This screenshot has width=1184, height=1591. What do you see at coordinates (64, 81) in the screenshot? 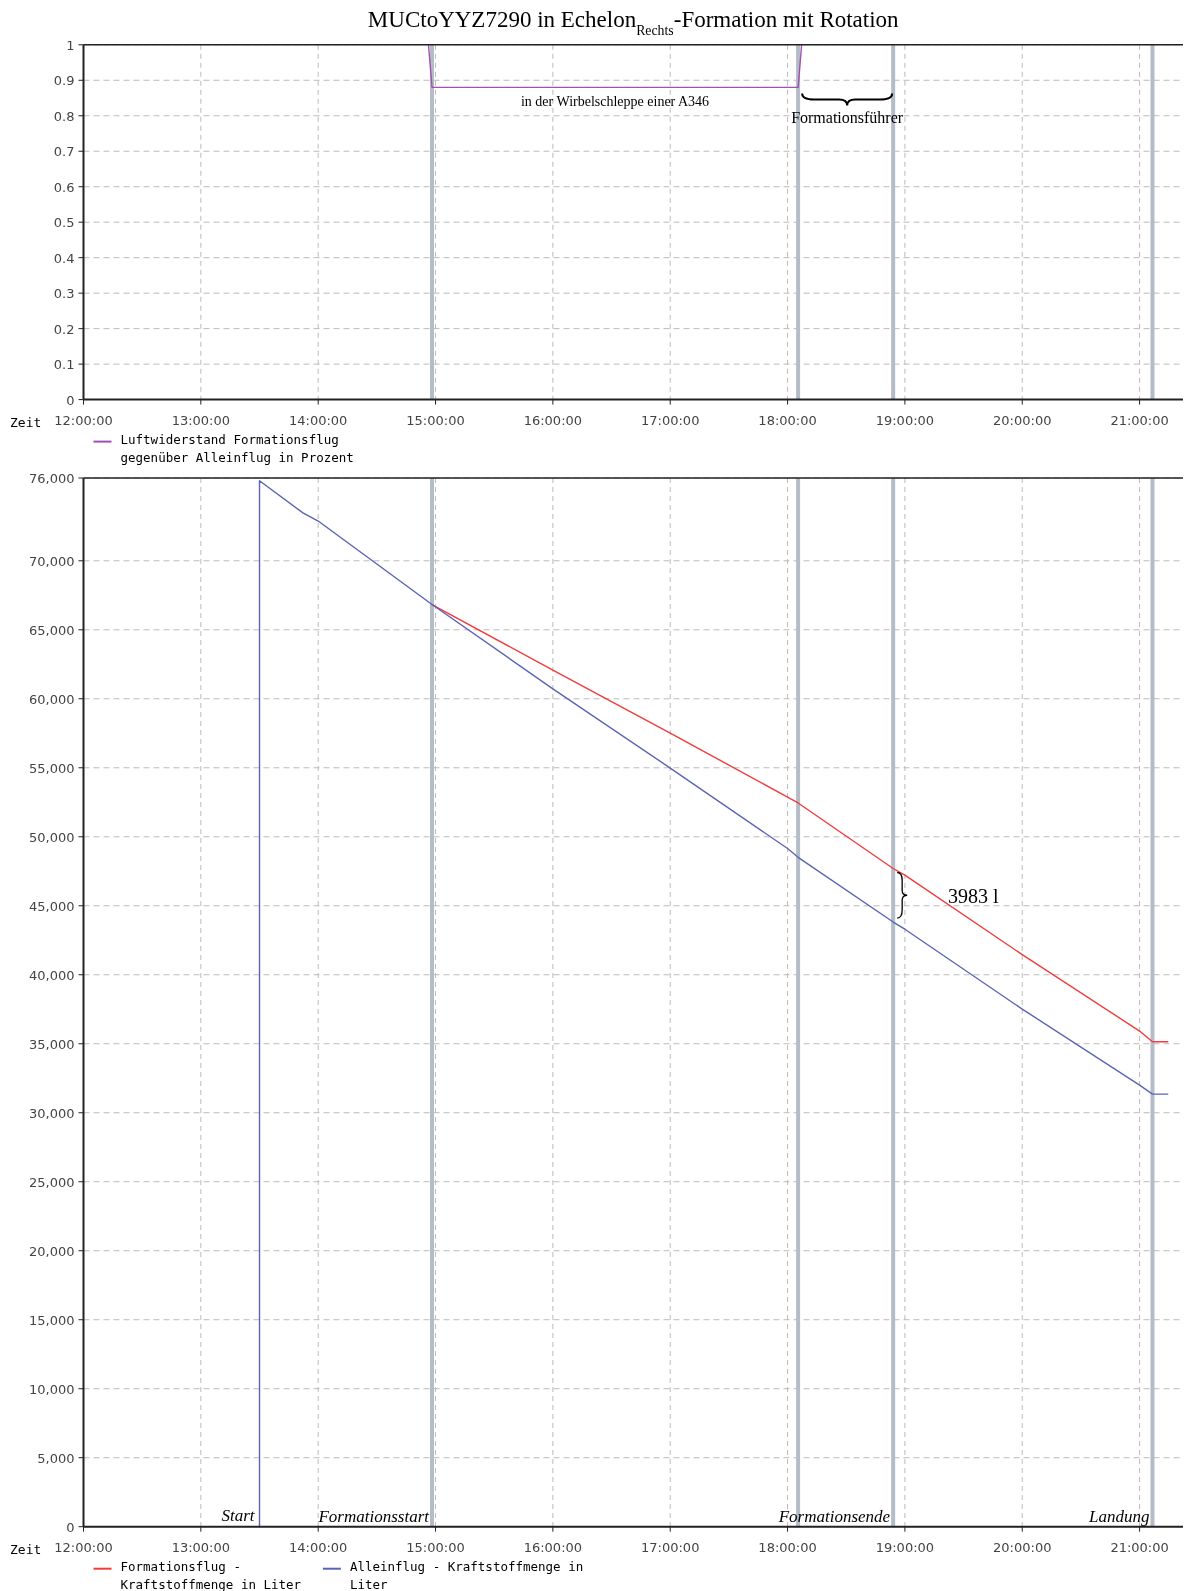
I see `y-tick-label: 0.9` at bounding box center [64, 81].